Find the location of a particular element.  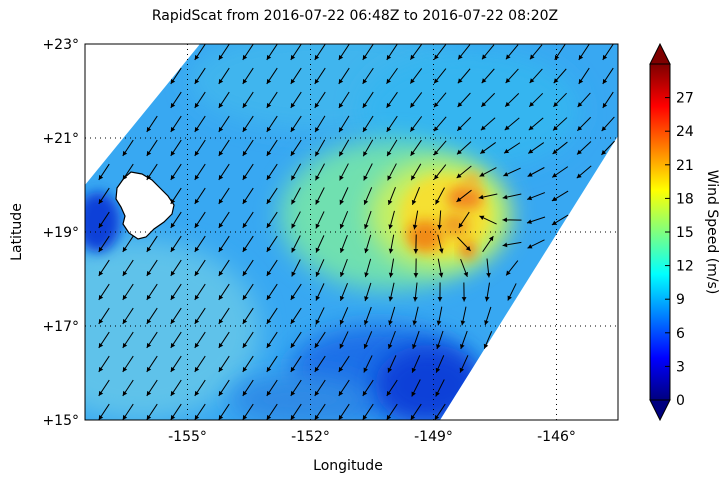

y-tick-label: +19° is located at coordinates (60, 233).